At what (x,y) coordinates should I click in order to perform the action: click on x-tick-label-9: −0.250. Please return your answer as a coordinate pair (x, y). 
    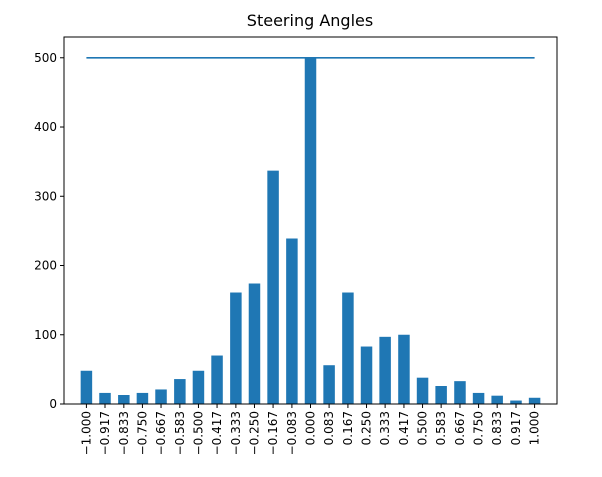
    Looking at the image, I should click on (254, 433).